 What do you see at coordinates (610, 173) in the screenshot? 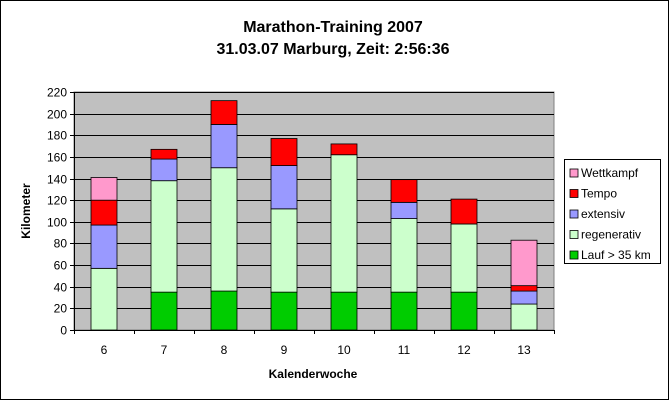
I see `legend-label: Wettkampf` at bounding box center [610, 173].